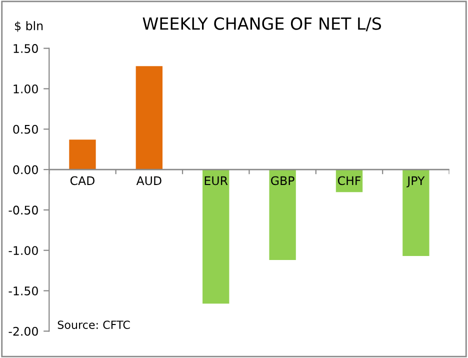 Image resolution: width=468 pixels, height=358 pixels. I want to click on y-tick-label: -2.00, so click(23, 331).